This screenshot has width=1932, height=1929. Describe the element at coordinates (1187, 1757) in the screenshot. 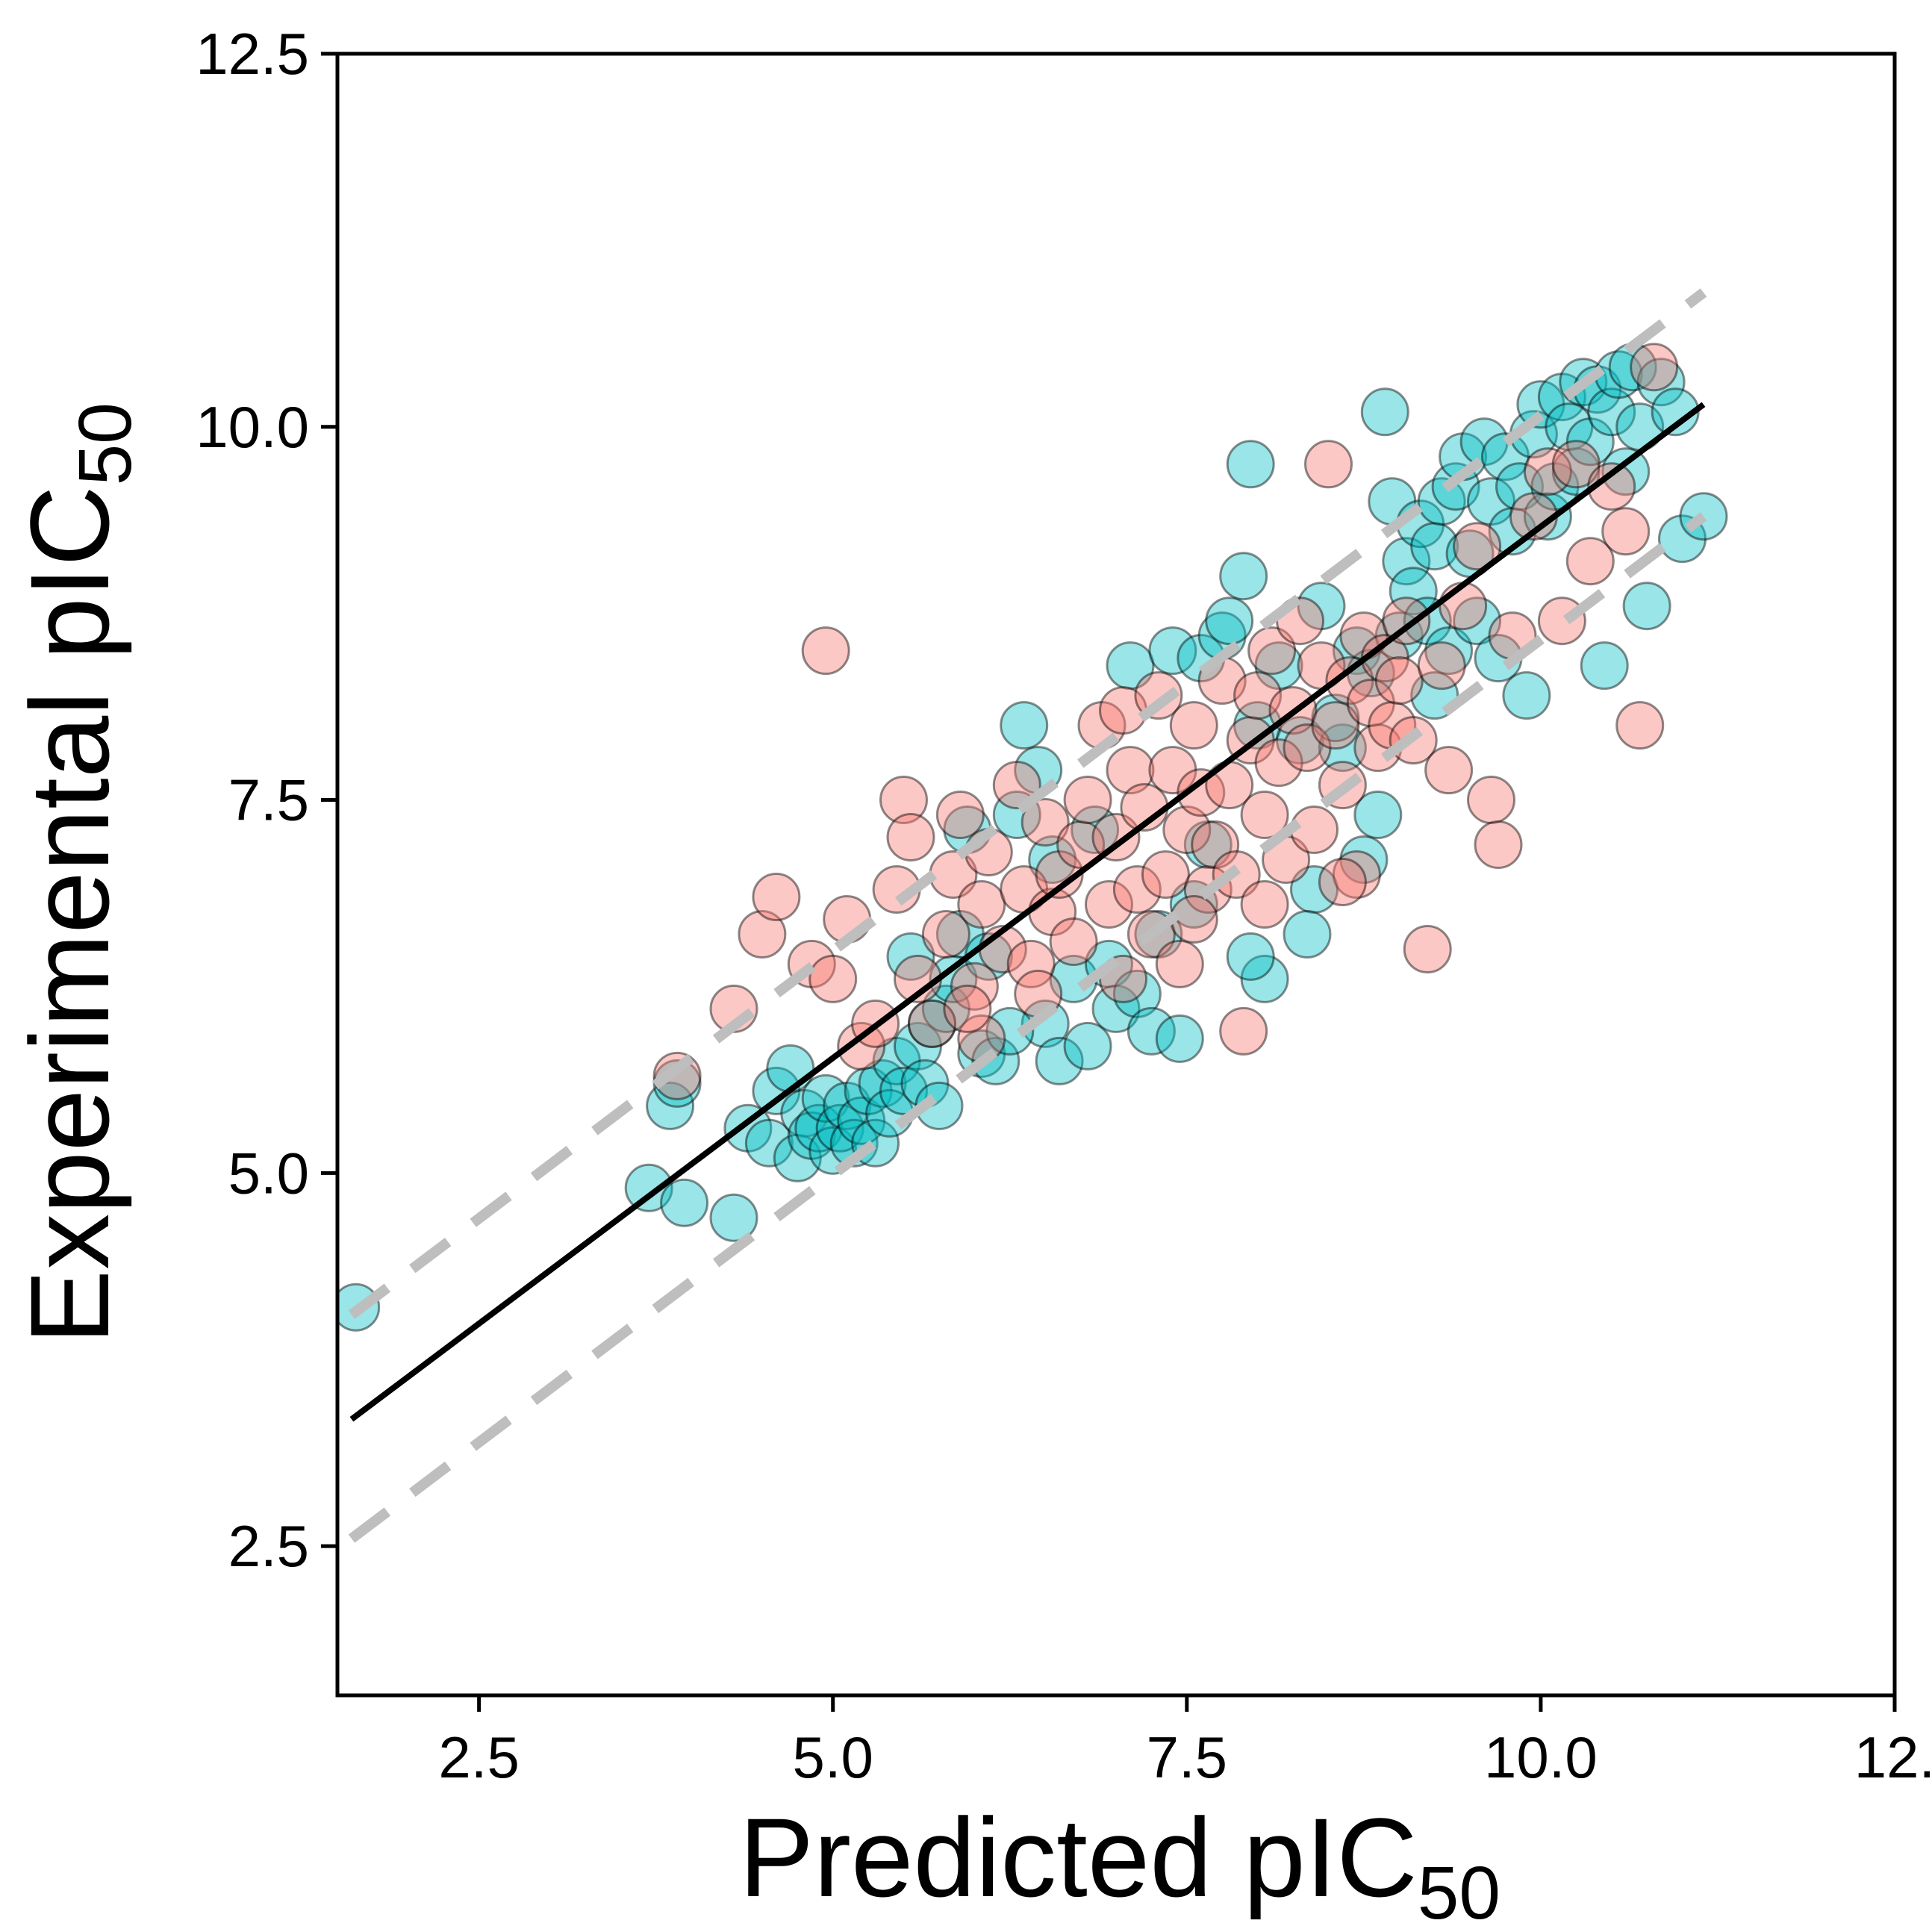

I see `x-tick-label-2: 7.5` at that location.